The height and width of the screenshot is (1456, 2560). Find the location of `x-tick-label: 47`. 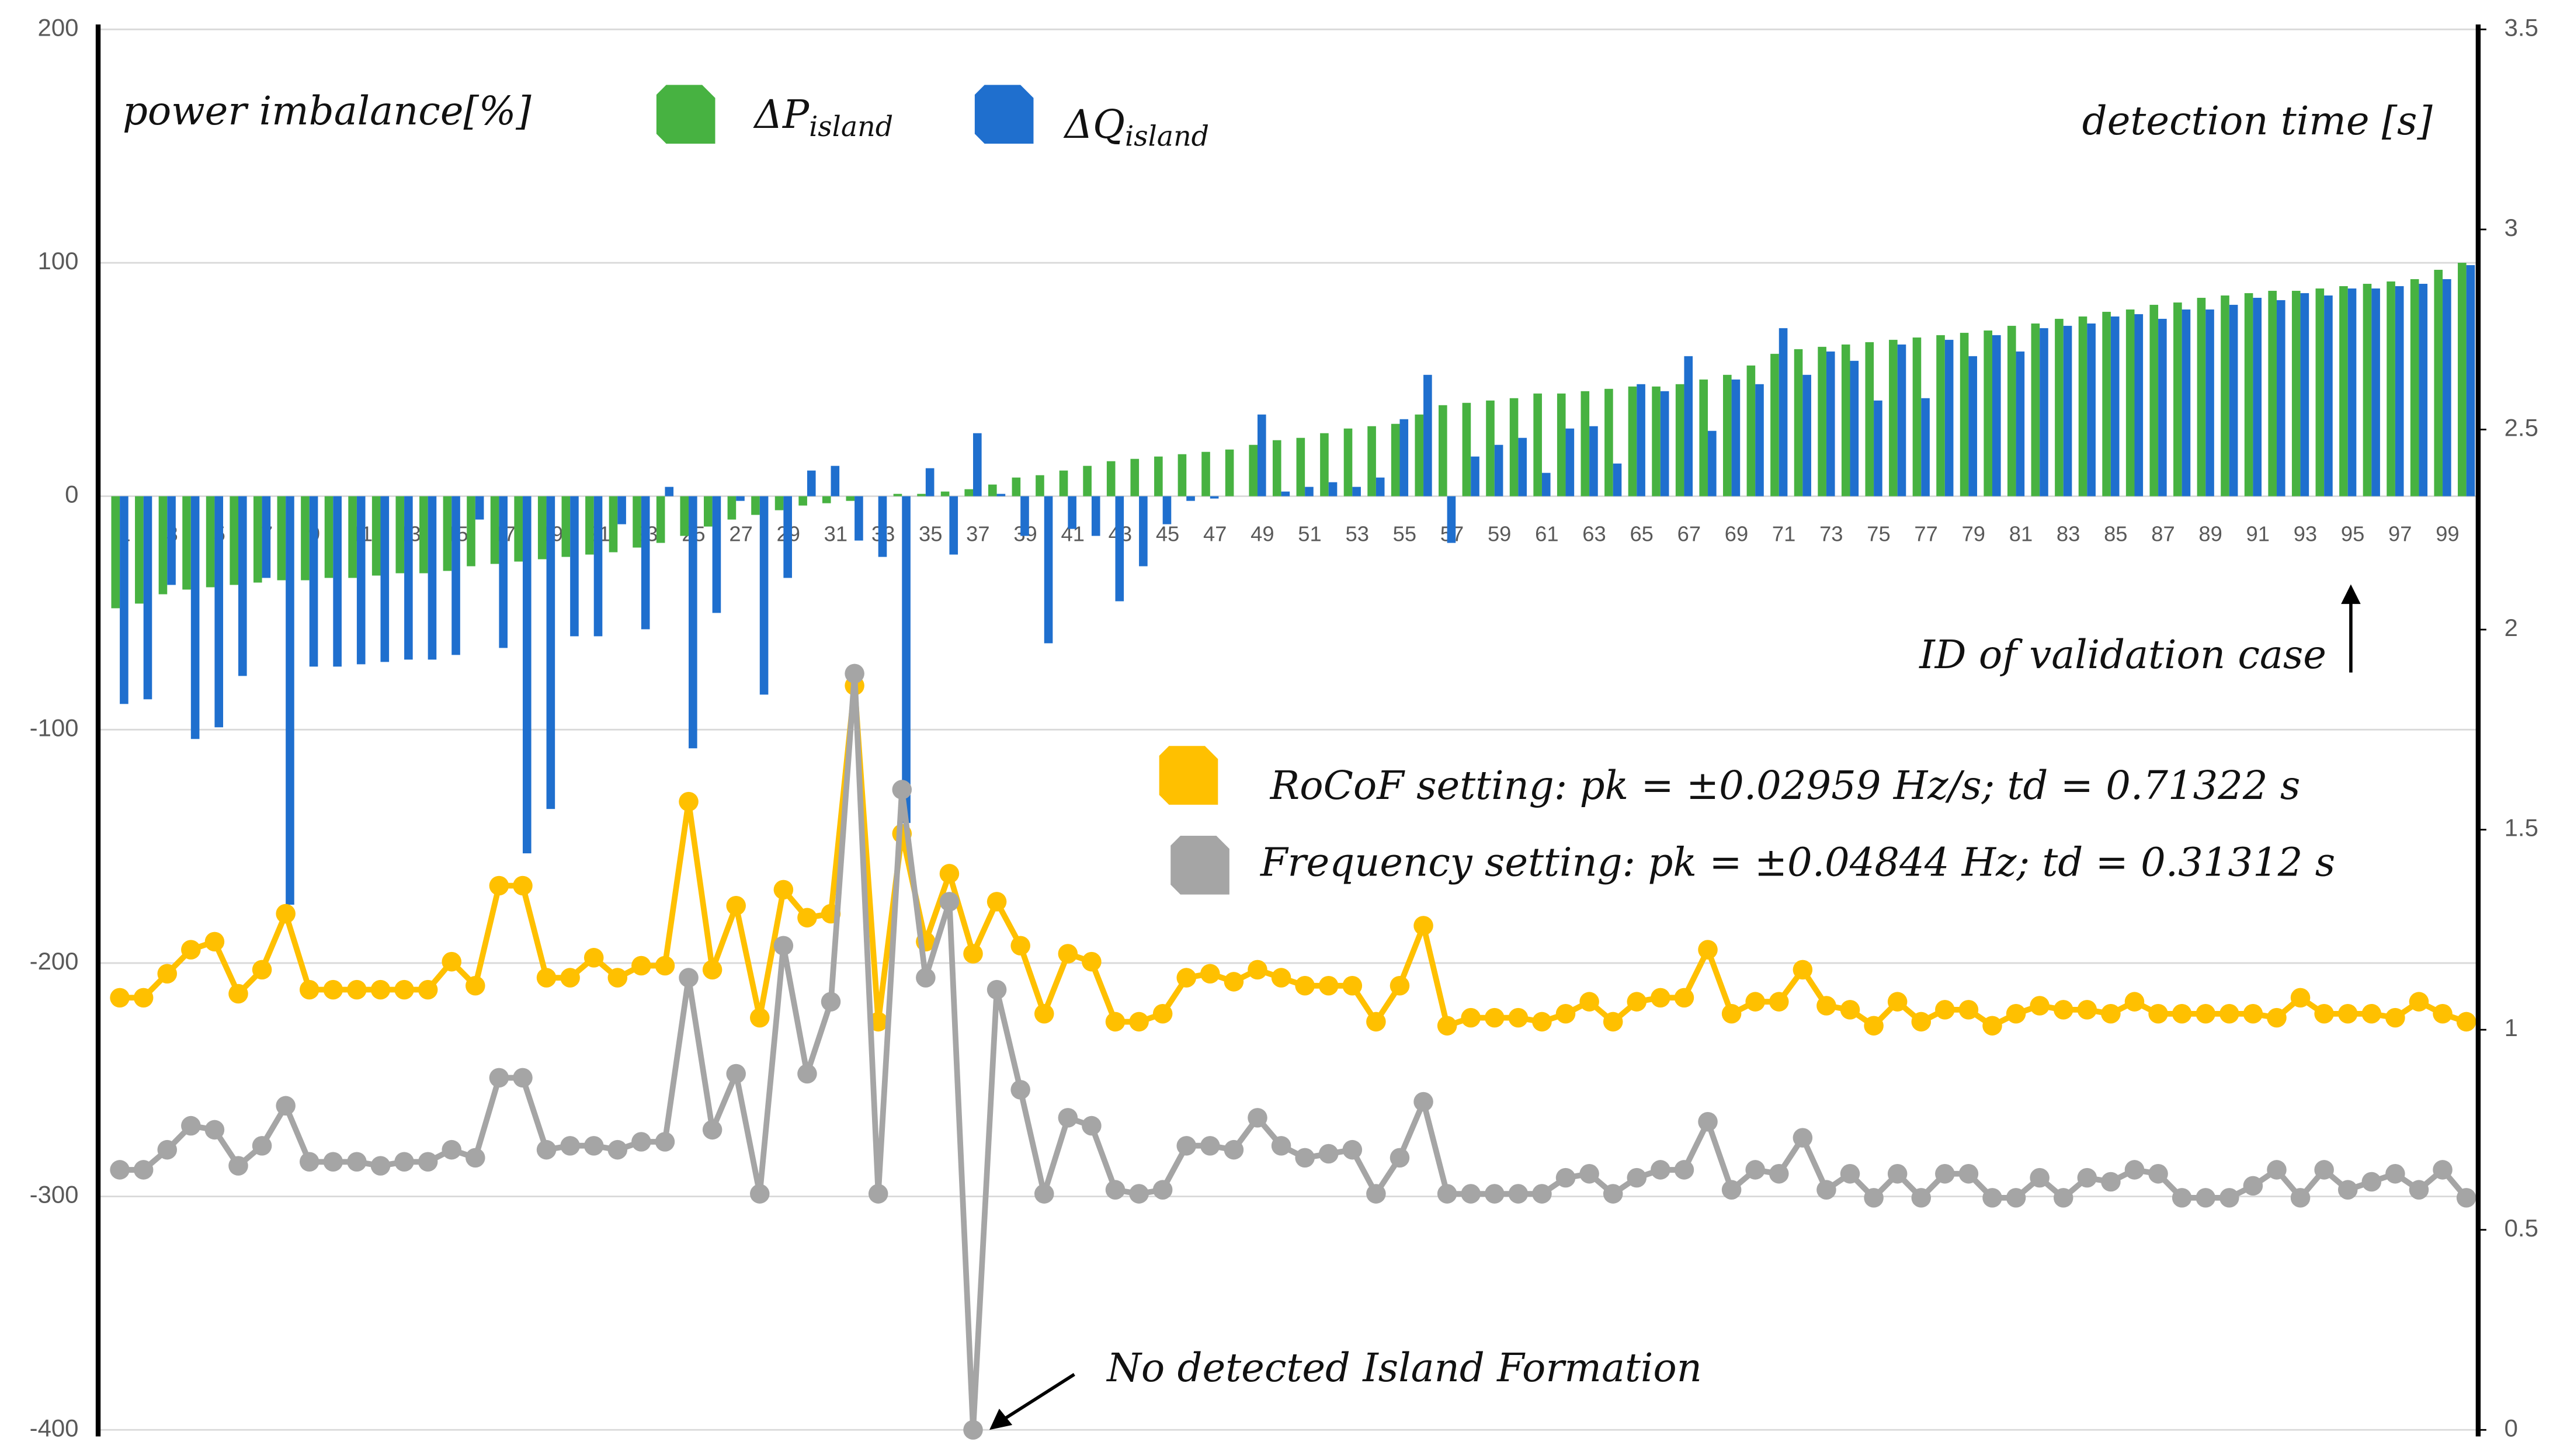

x-tick-label: 47 is located at coordinates (1215, 533).